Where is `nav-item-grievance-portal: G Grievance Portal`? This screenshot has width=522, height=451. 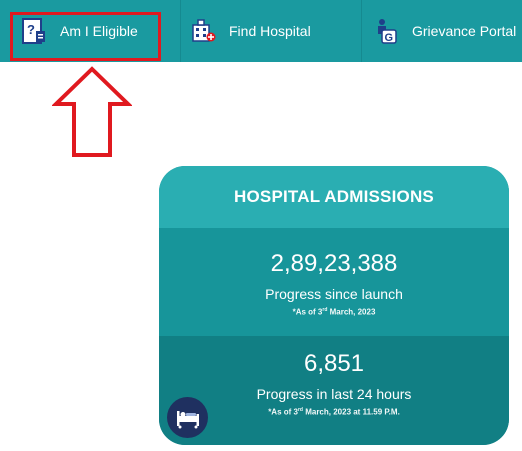 nav-item-grievance-portal: G Grievance Portal is located at coordinates (442, 31).